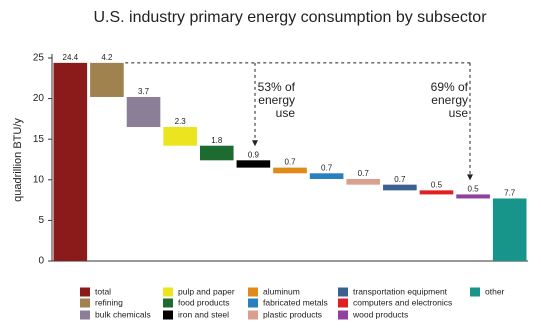  Describe the element at coordinates (281, 291) in the screenshot. I see `legend-label: aluminum` at that location.